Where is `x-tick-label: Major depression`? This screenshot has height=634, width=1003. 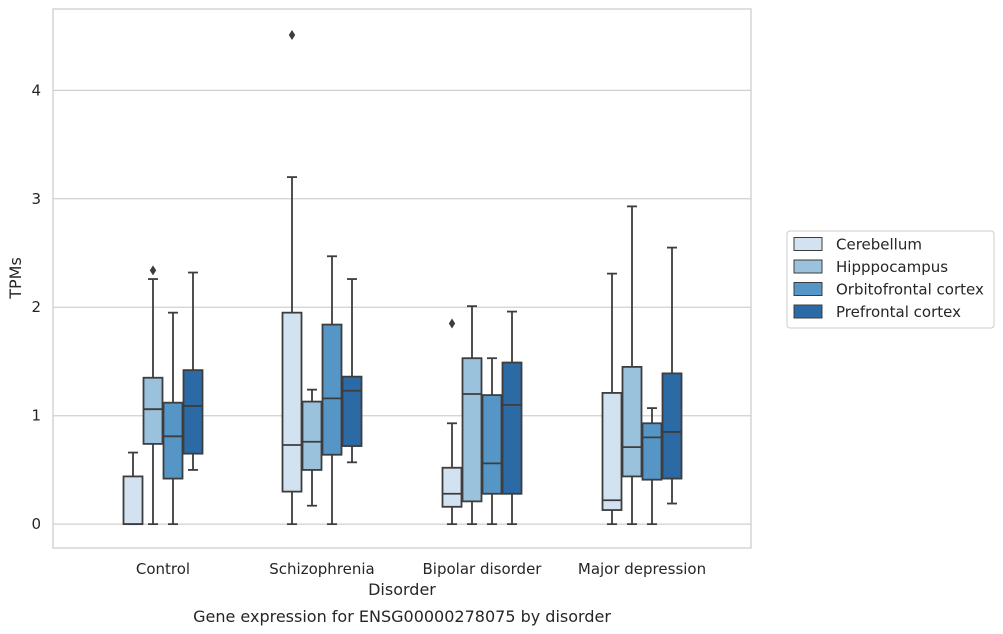
x-tick-label: Major depression is located at coordinates (642, 569).